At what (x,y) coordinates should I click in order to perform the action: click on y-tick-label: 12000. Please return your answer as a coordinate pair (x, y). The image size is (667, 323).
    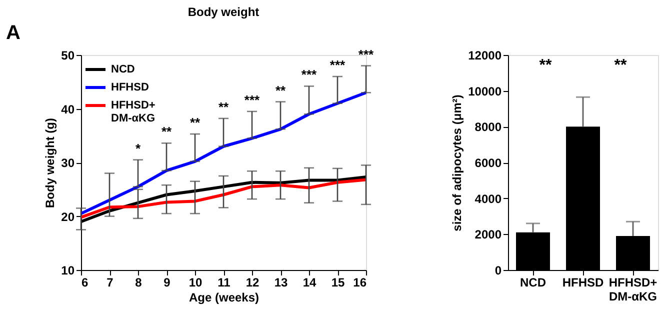
    Looking at the image, I should click on (485, 55).